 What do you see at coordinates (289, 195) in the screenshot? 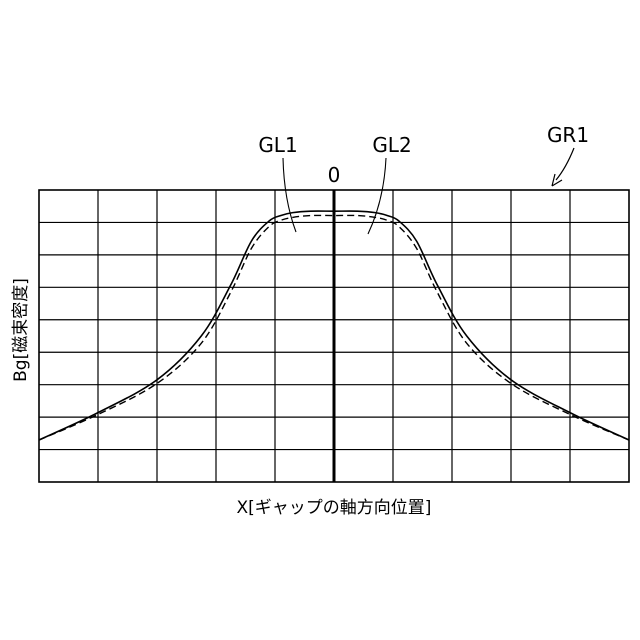
I see `series-leader-gl1` at bounding box center [289, 195].